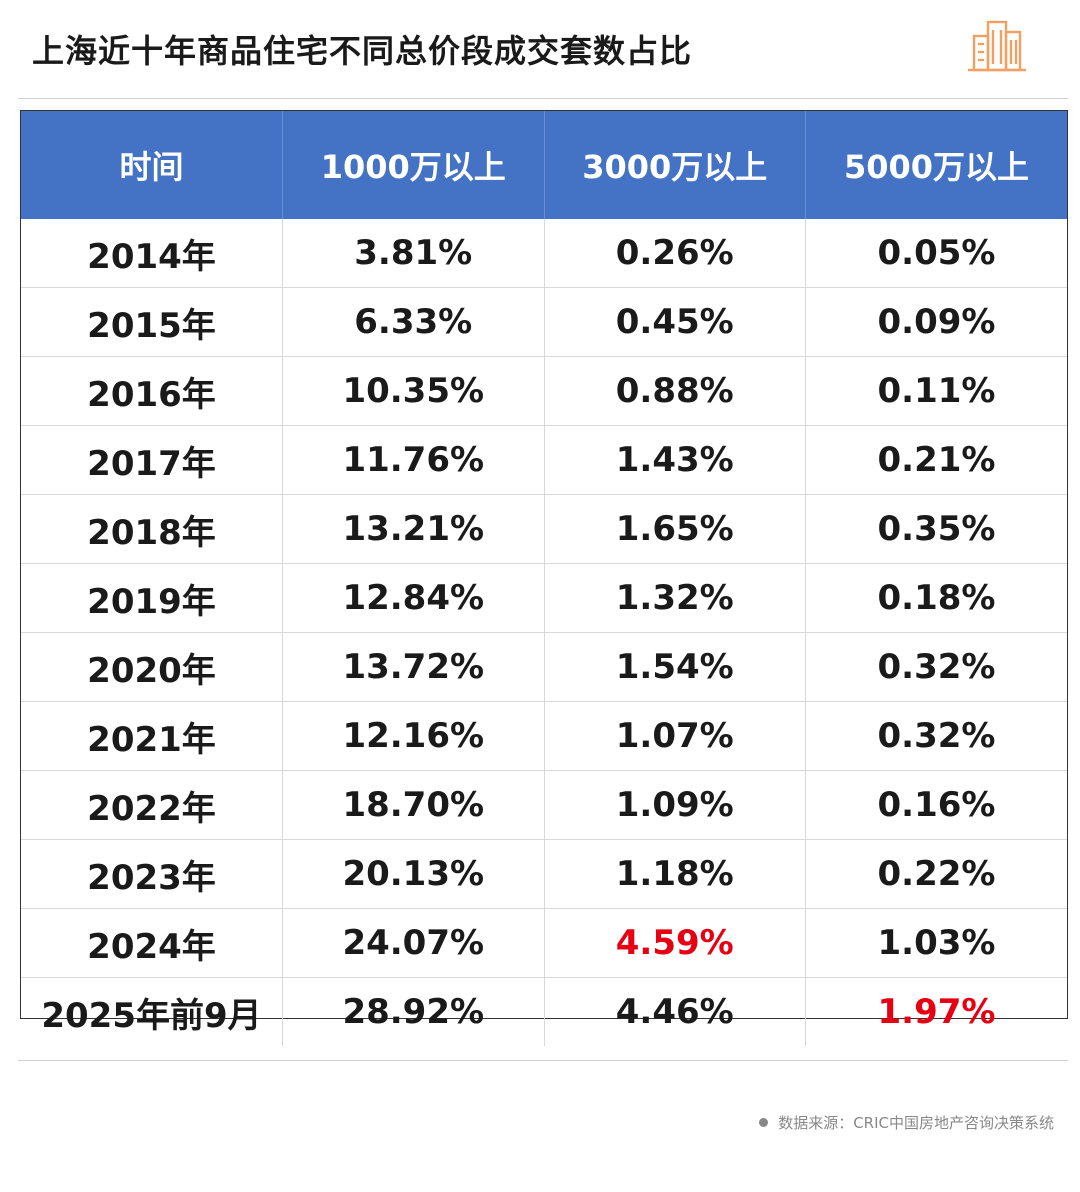 The width and height of the screenshot is (1080, 1192). I want to click on table-cell: 1.09%, so click(675, 805).